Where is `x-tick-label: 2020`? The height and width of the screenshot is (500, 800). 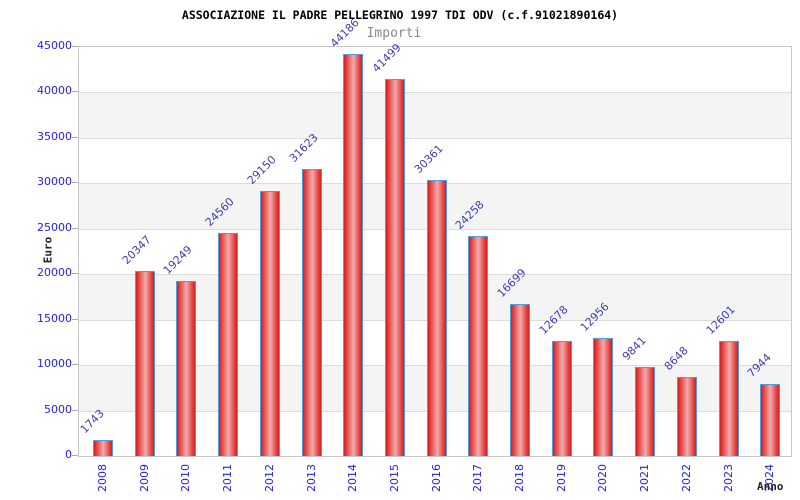 x-tick-label: 2020 is located at coordinates (603, 478).